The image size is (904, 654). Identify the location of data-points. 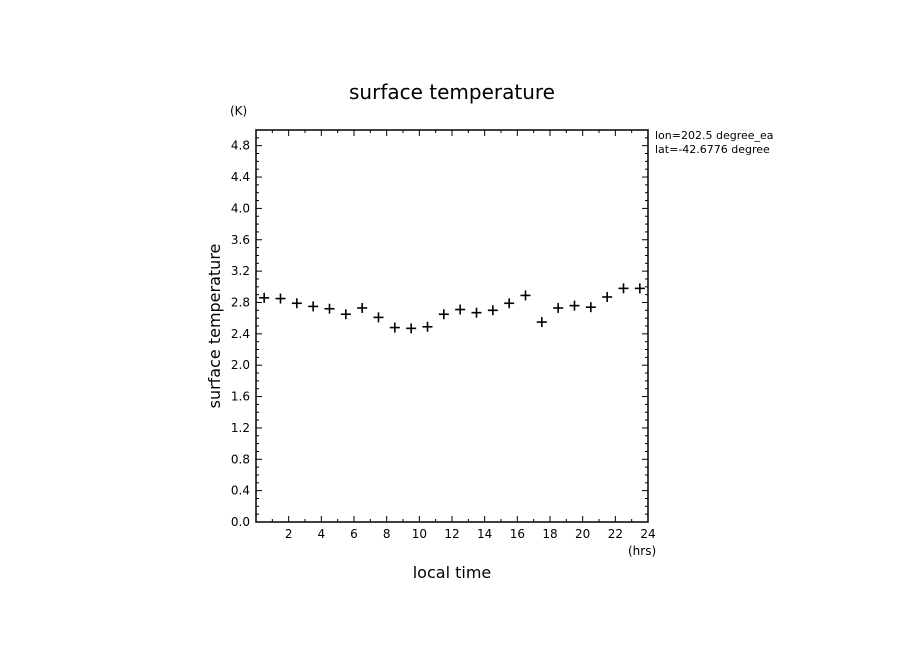
(452, 308).